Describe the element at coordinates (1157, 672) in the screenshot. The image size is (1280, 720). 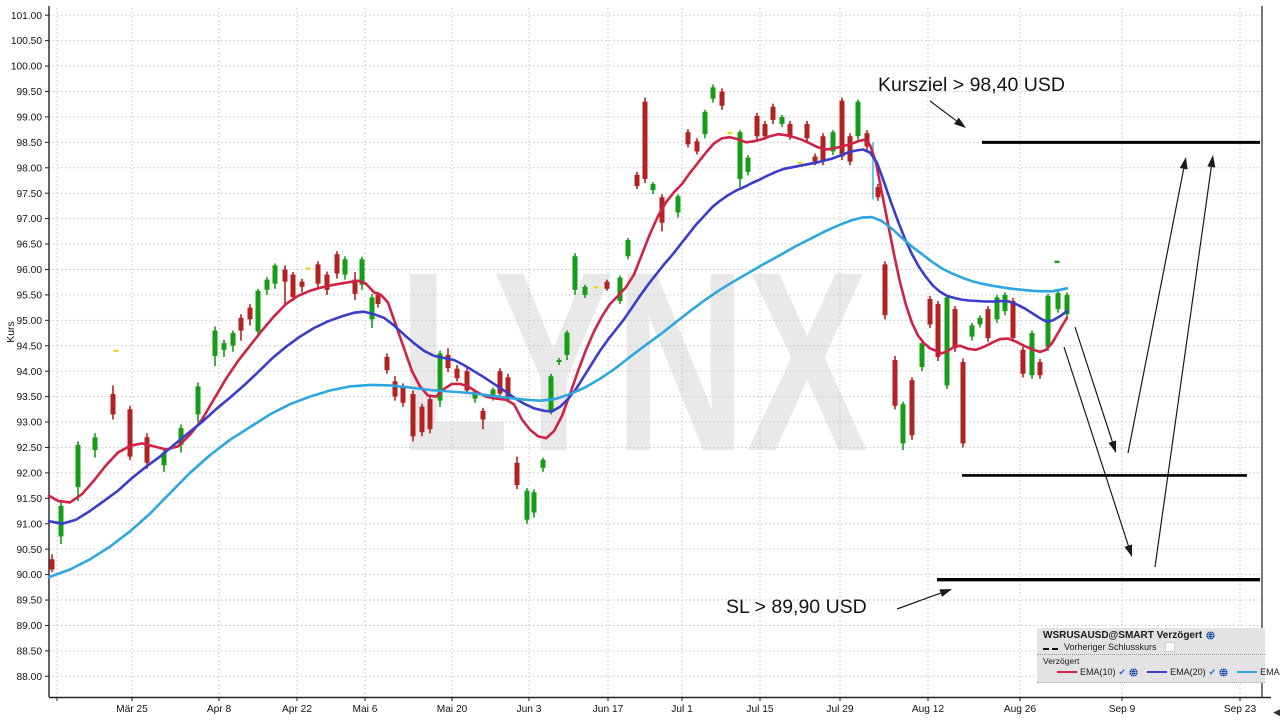
I see `ema20-line-sample` at that location.